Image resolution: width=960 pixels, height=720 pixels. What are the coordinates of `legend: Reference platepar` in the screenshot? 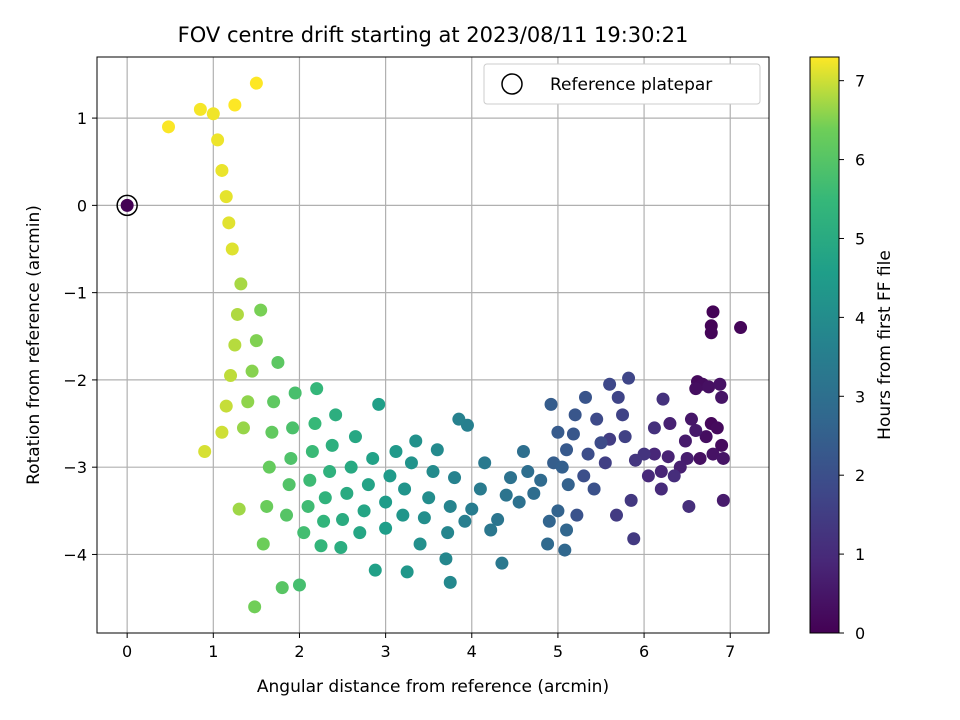 It's located at (622, 84).